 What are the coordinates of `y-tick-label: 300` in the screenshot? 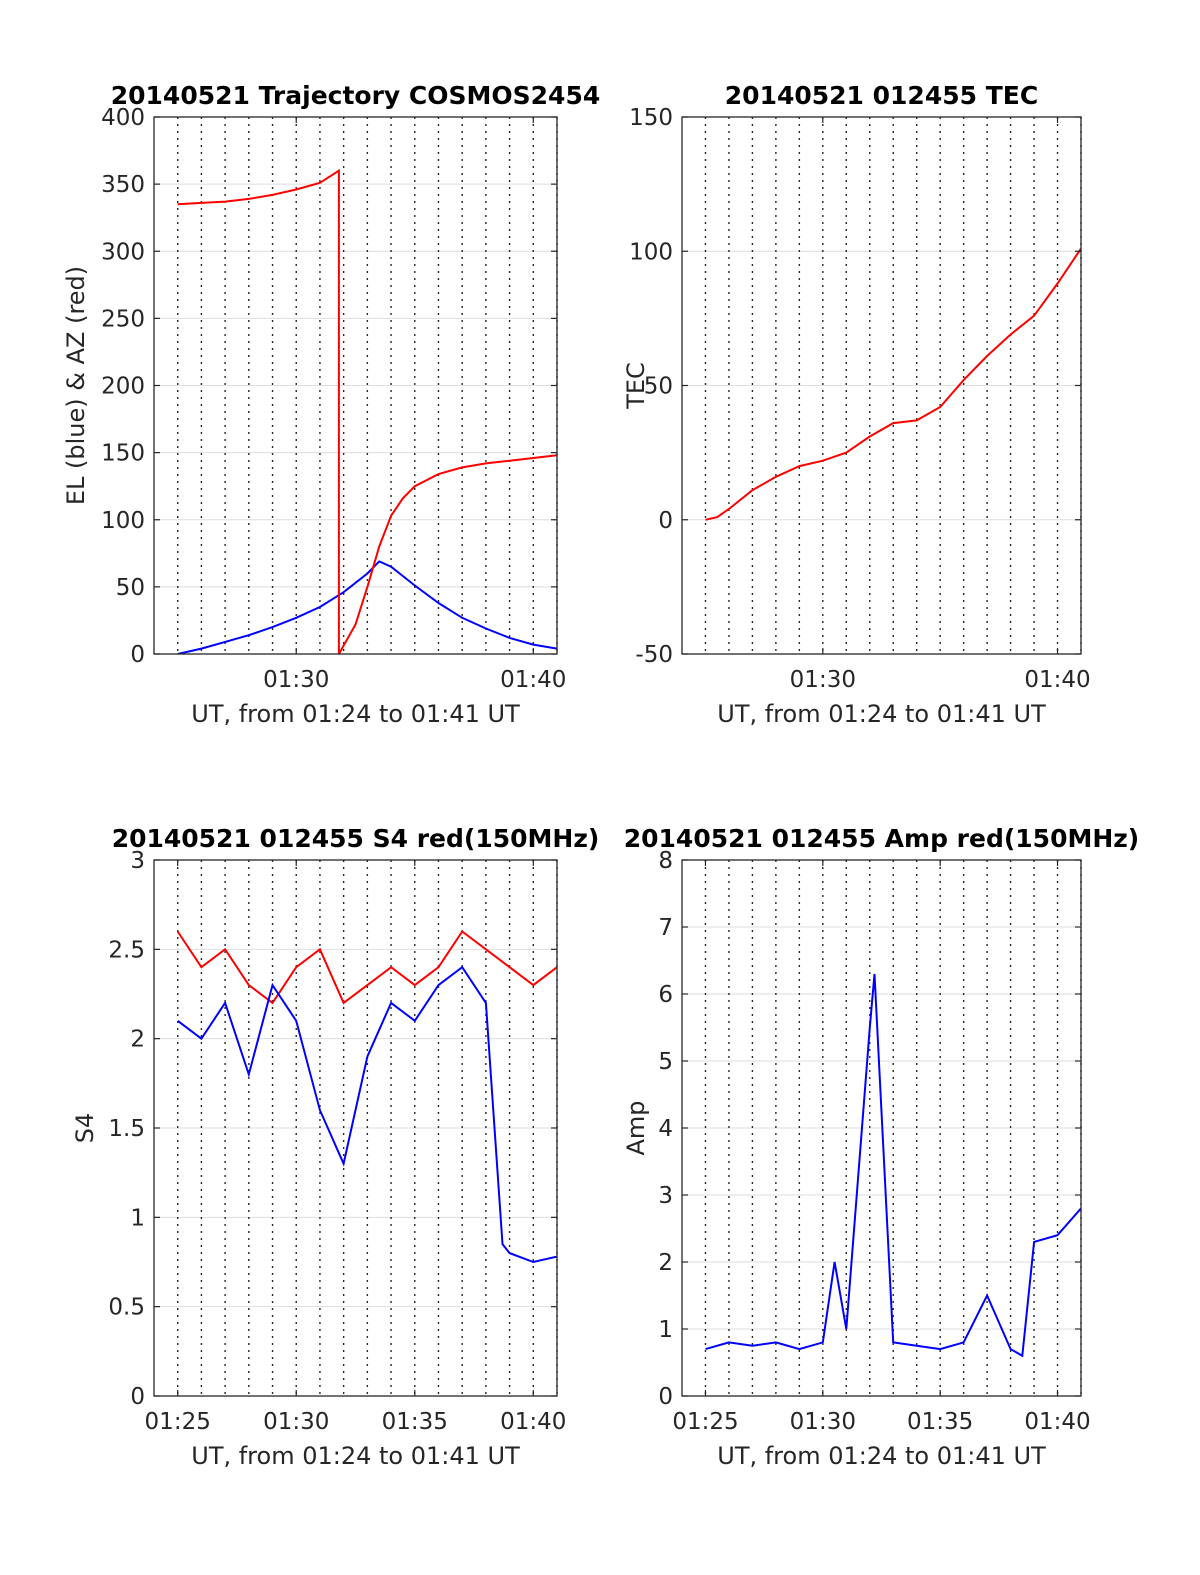 It's located at (123, 252).